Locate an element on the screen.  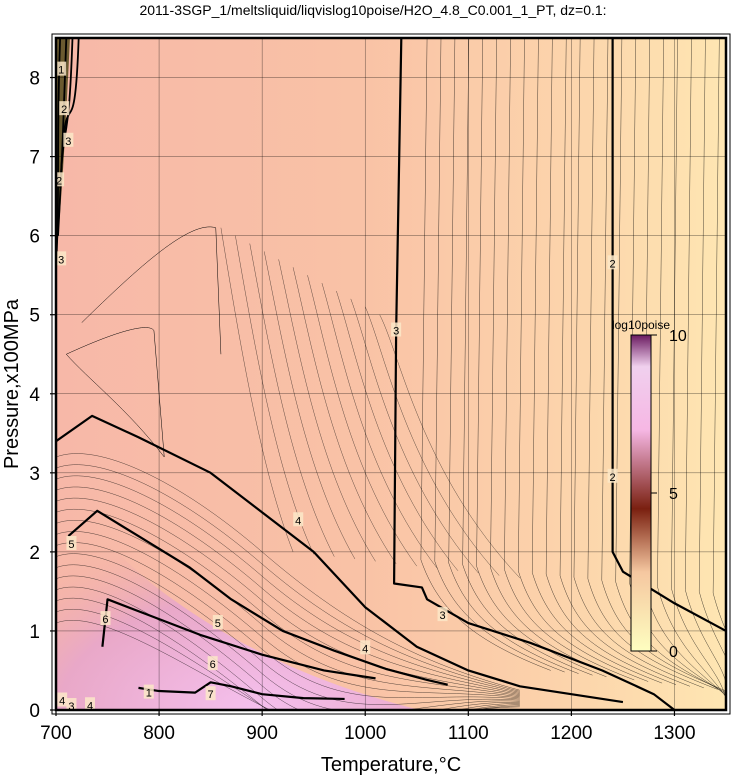
contour-label: 1 is located at coordinates (61, 71).